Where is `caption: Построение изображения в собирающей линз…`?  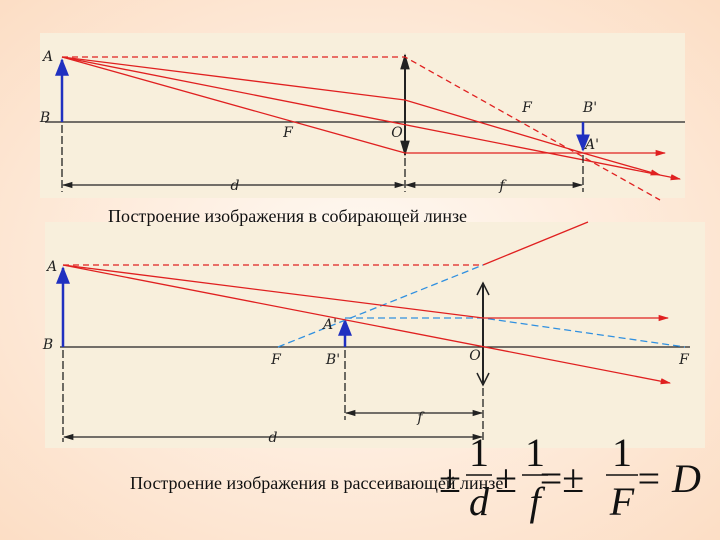
caption: Построение изображения в собирающей линз… is located at coordinates (287, 216).